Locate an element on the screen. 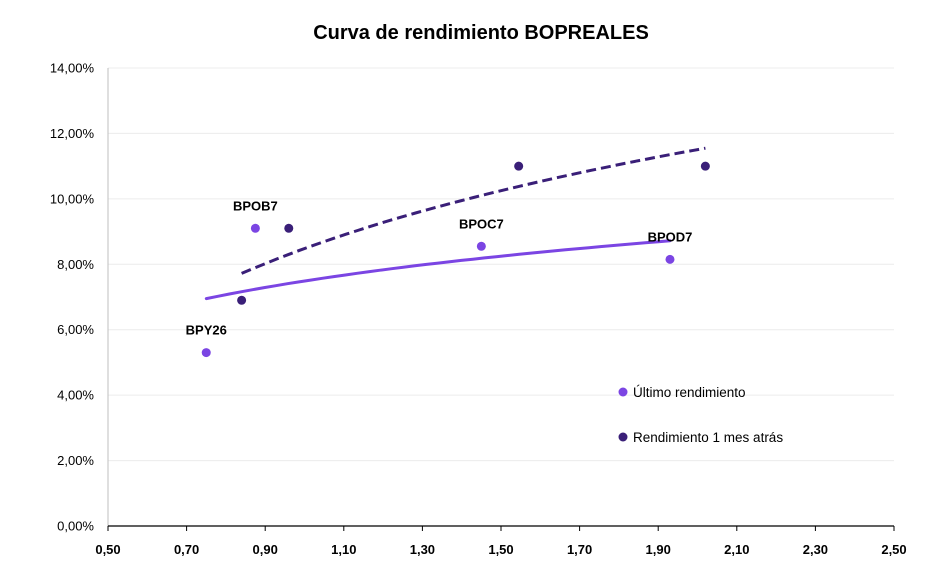  y-tick-label: 2,00% is located at coordinates (75, 460).